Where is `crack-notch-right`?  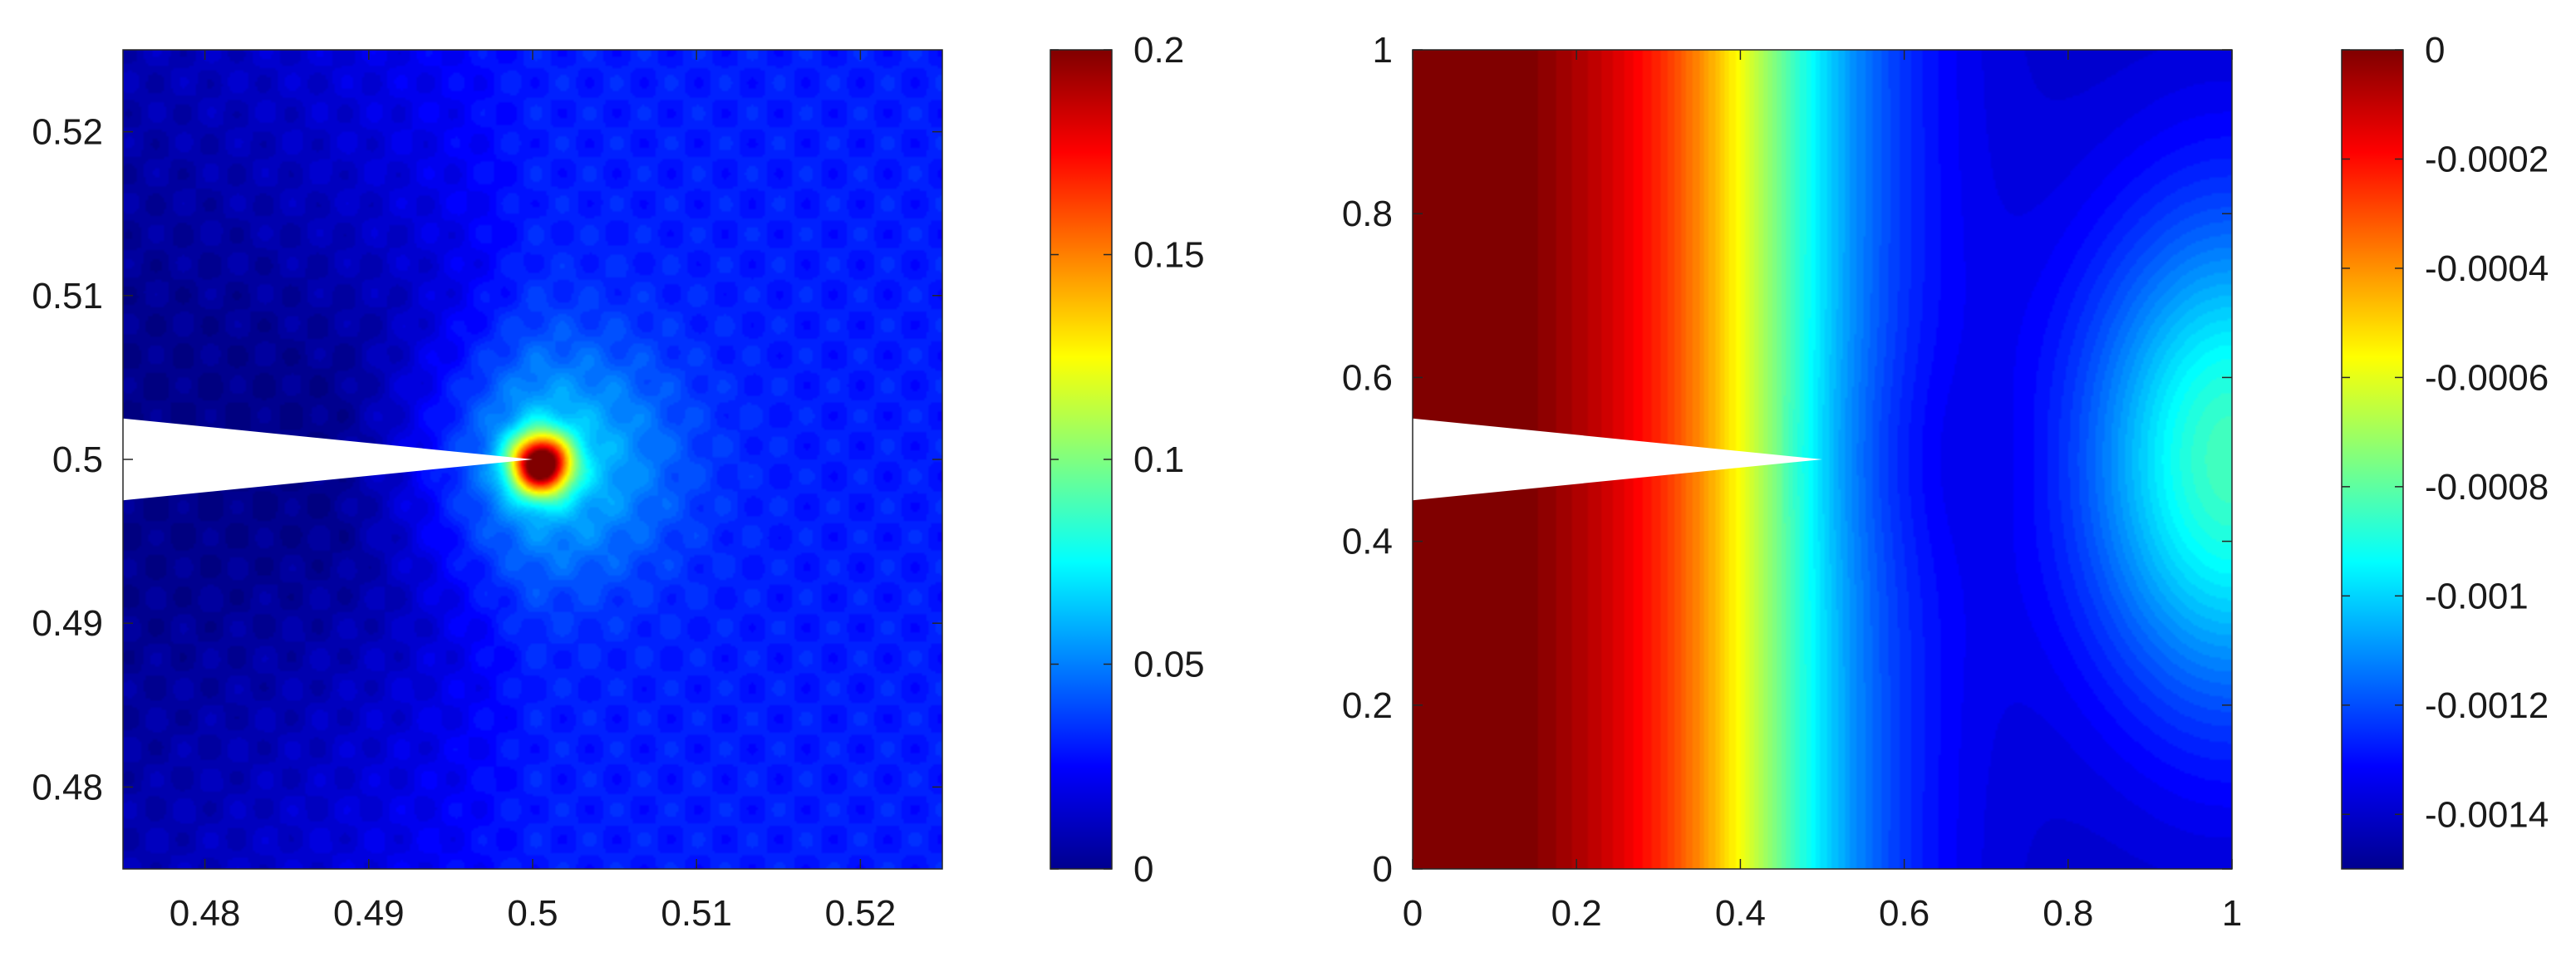
crack-notch-right is located at coordinates (1617, 459).